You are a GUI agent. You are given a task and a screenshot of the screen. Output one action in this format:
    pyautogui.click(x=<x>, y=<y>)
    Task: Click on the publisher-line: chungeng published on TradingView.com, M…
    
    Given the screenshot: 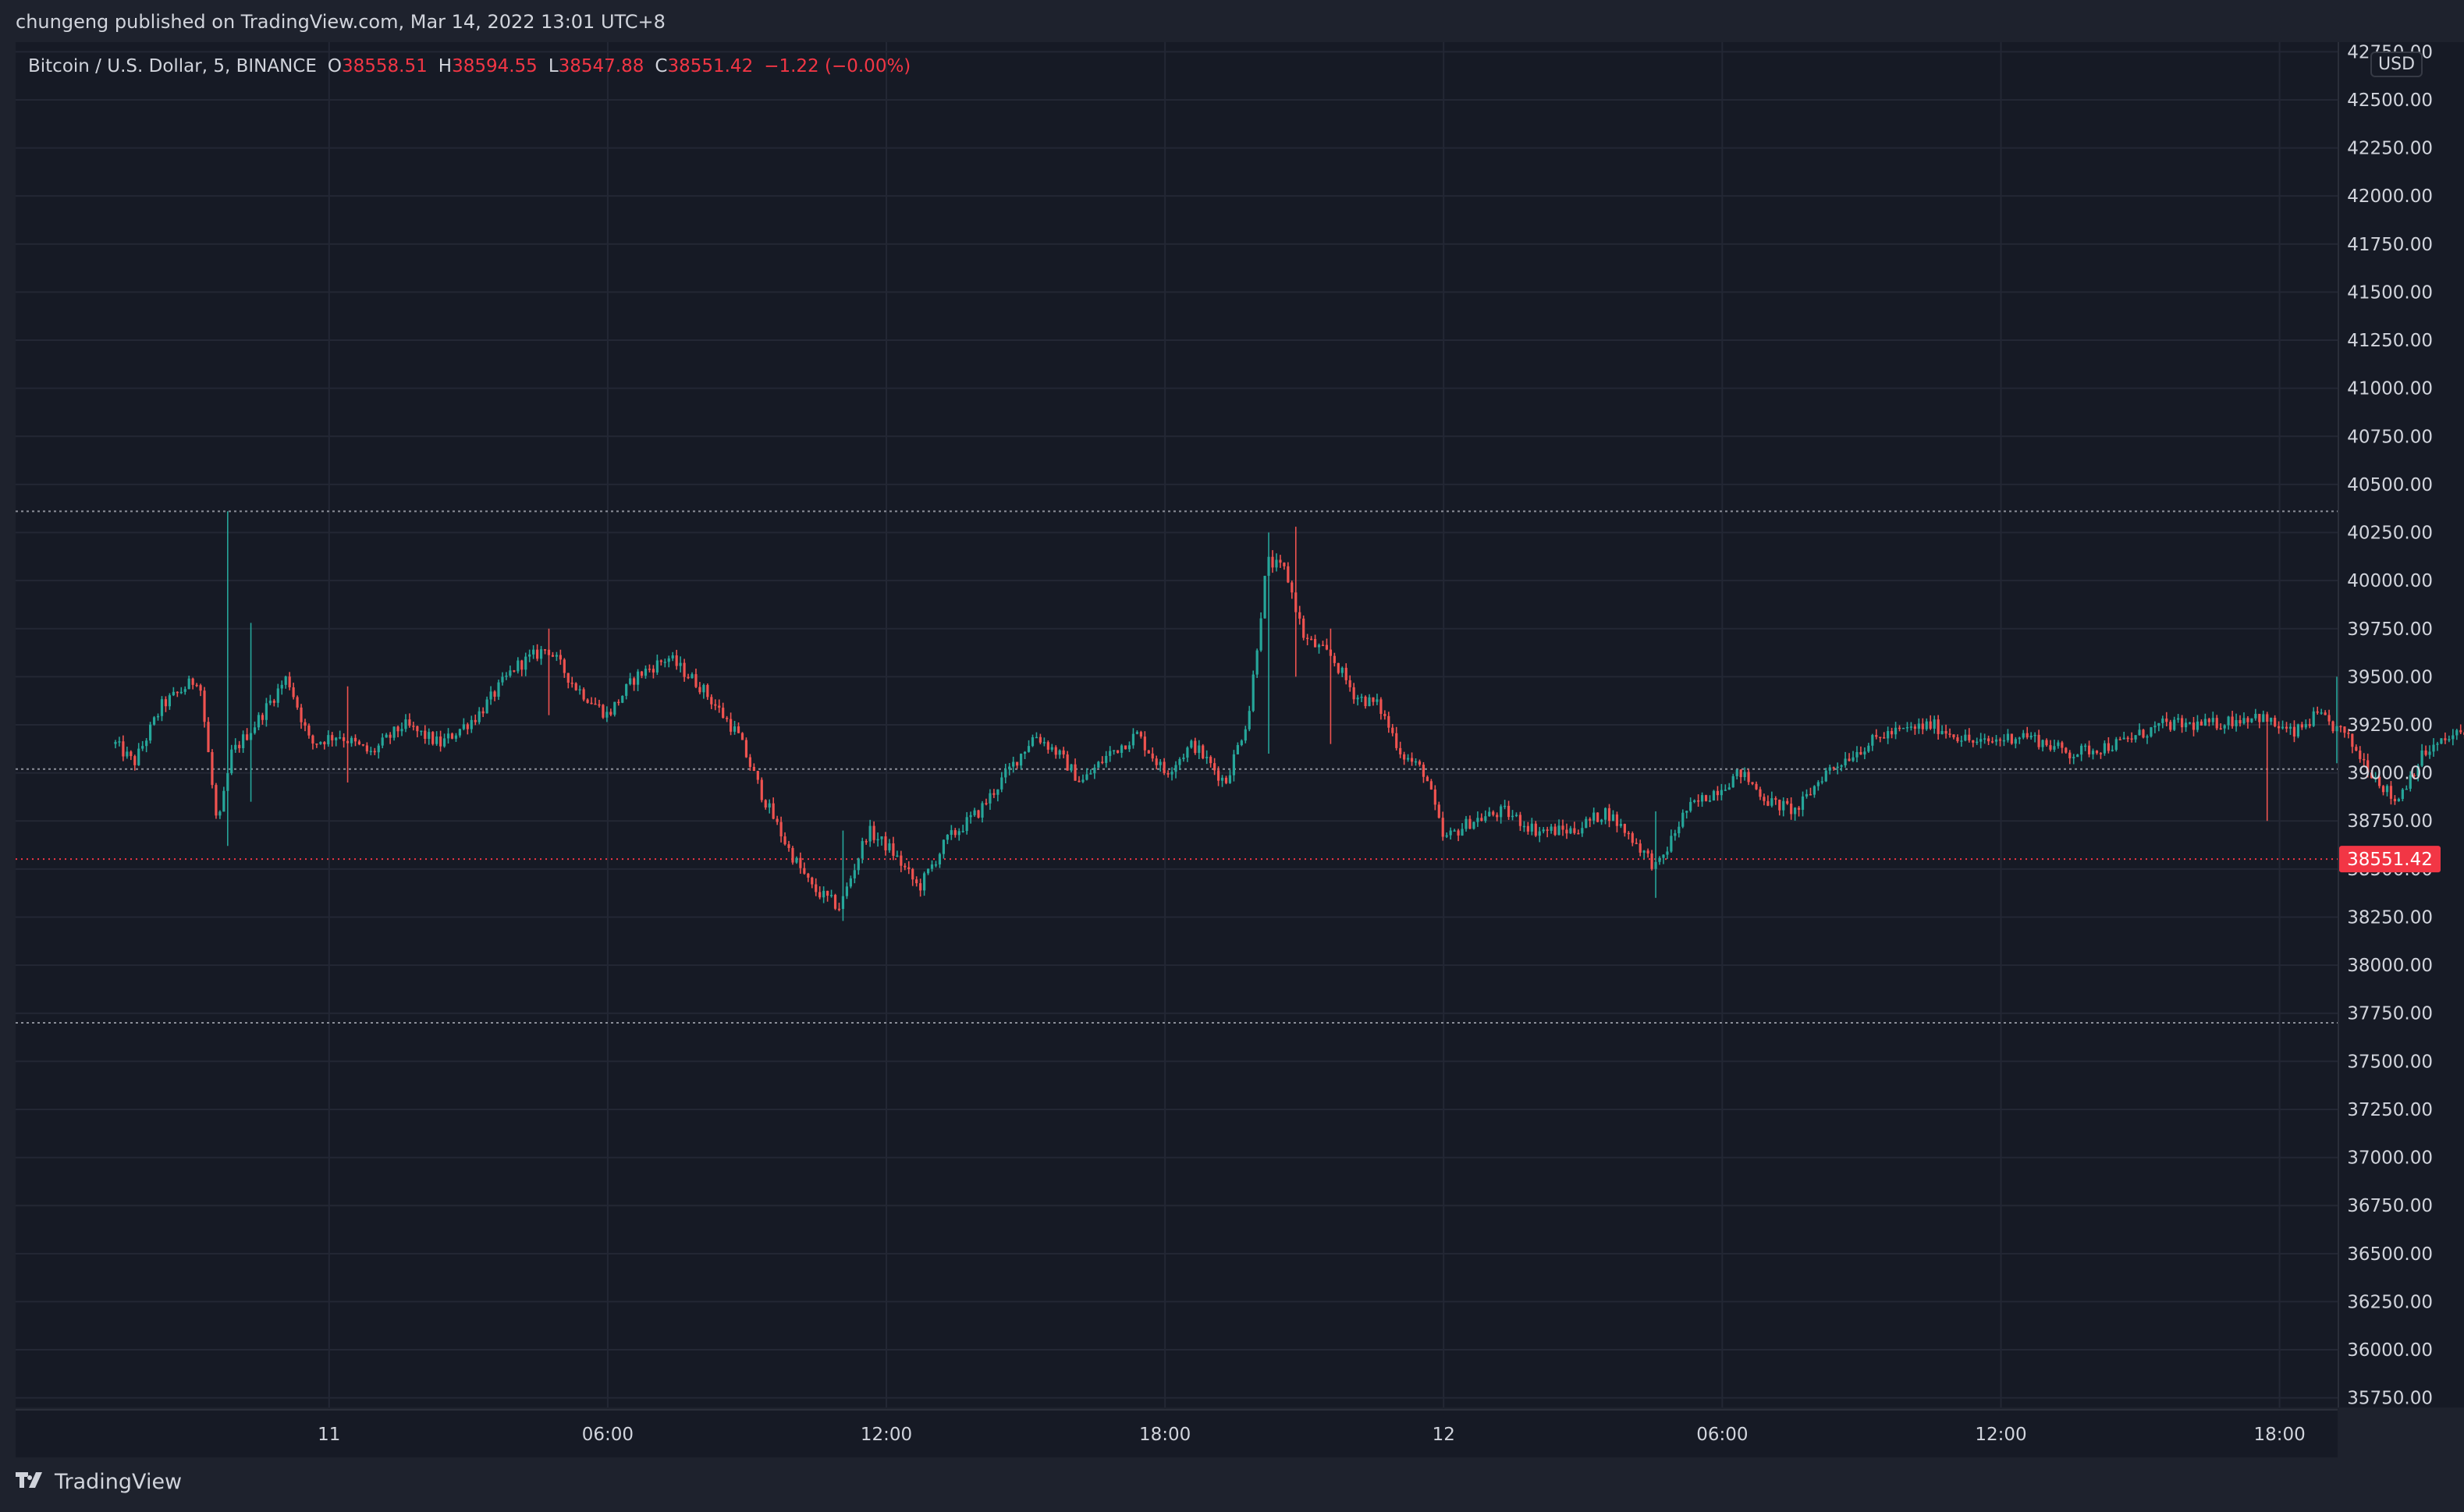 What is the action you would take?
    pyautogui.click(x=341, y=22)
    